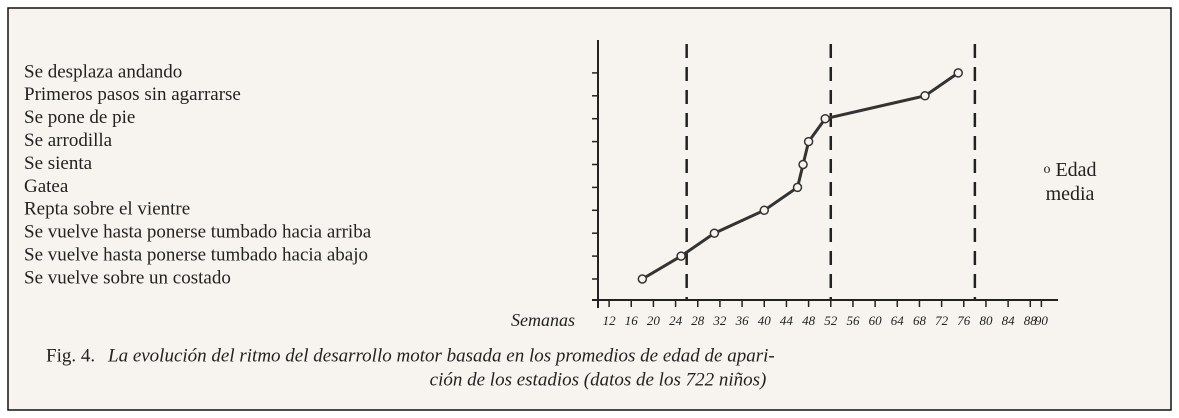 This screenshot has height=418, width=1179. Describe the element at coordinates (127, 277) in the screenshot. I see `category-label: Se vuelve sobre un costado` at that location.